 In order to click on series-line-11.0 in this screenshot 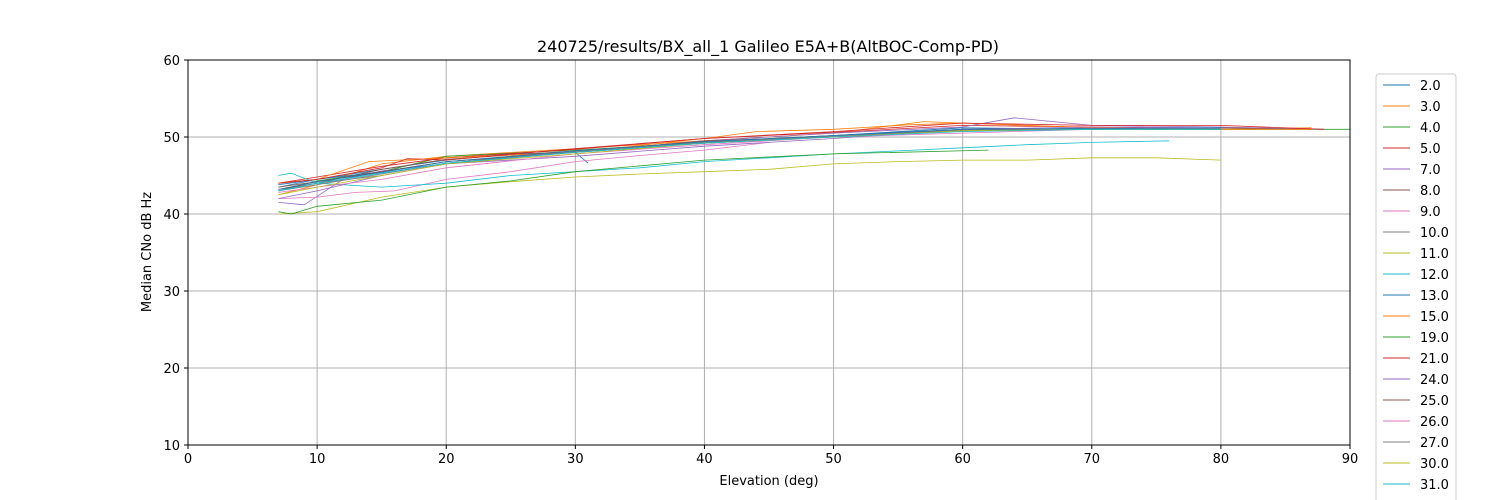, I will do `click(749, 186)`.